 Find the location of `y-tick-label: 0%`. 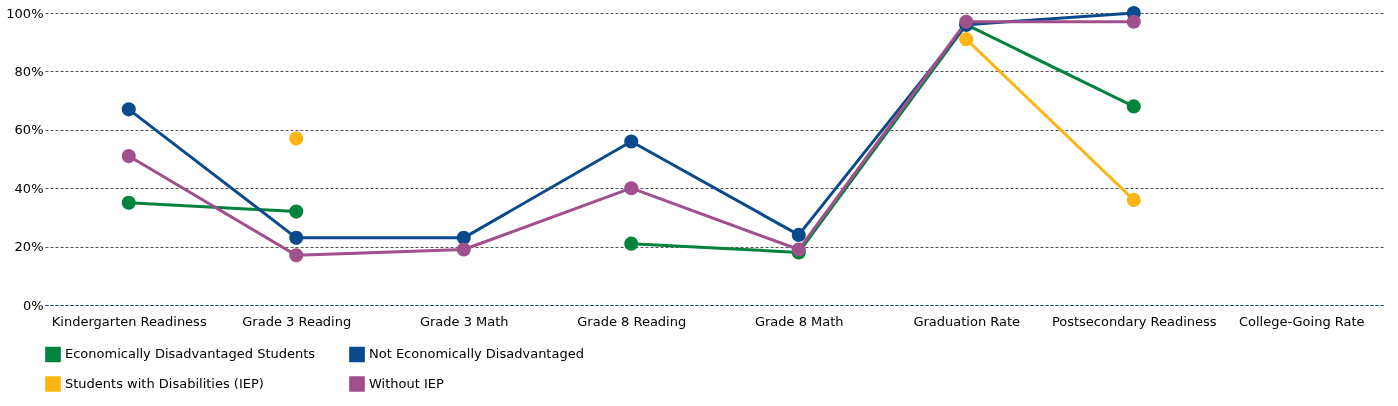

y-tick-label: 0% is located at coordinates (33, 305).